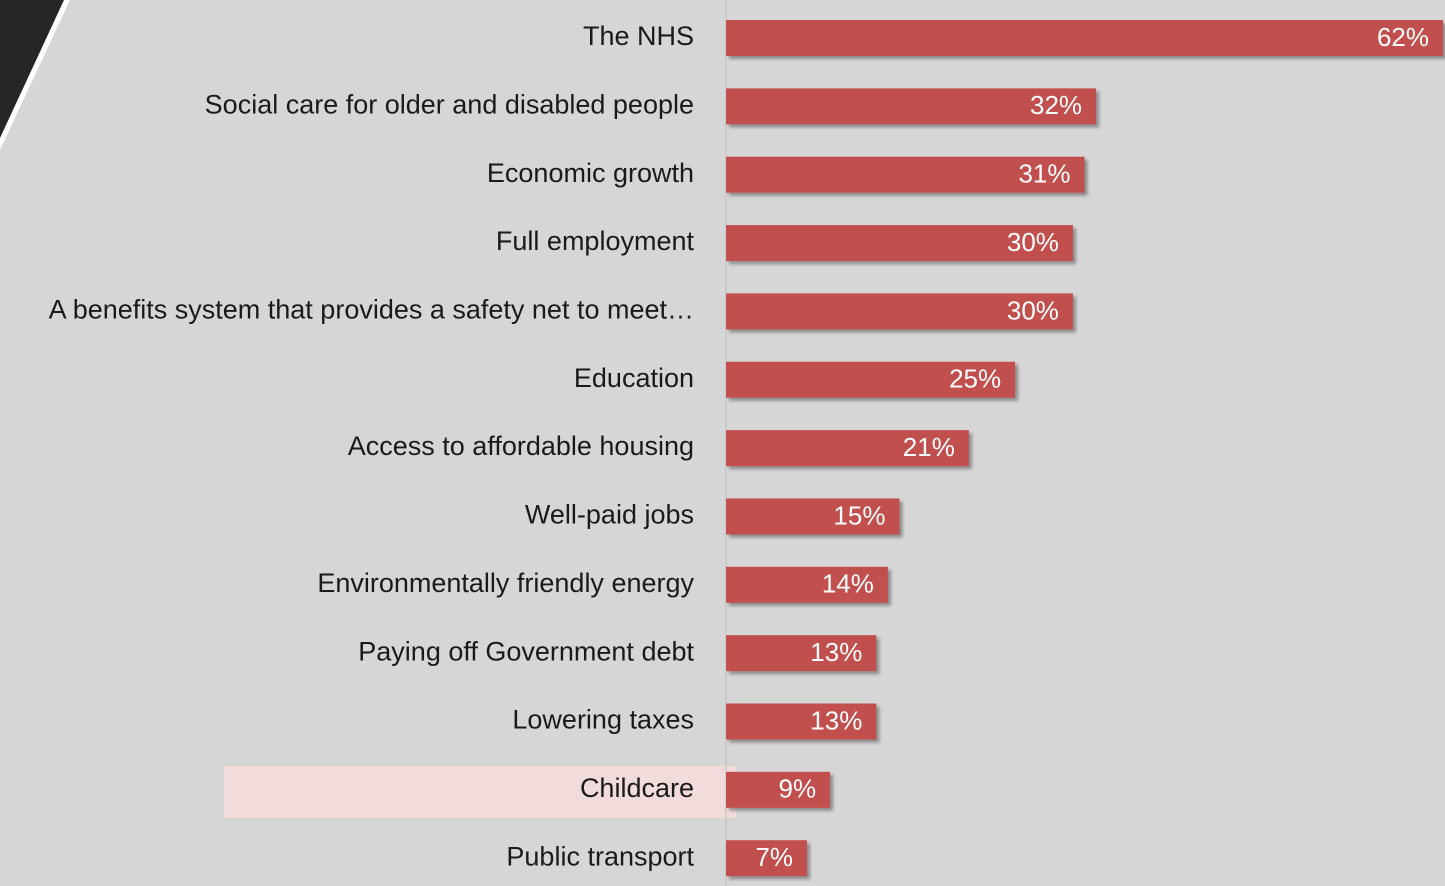  I want to click on category-label: Full employment, so click(595, 241).